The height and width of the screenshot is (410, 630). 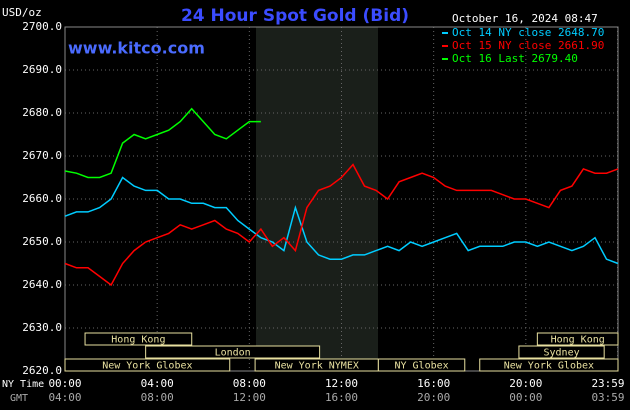 I want to click on x-tick-label: 08:00, so click(x=249, y=383).